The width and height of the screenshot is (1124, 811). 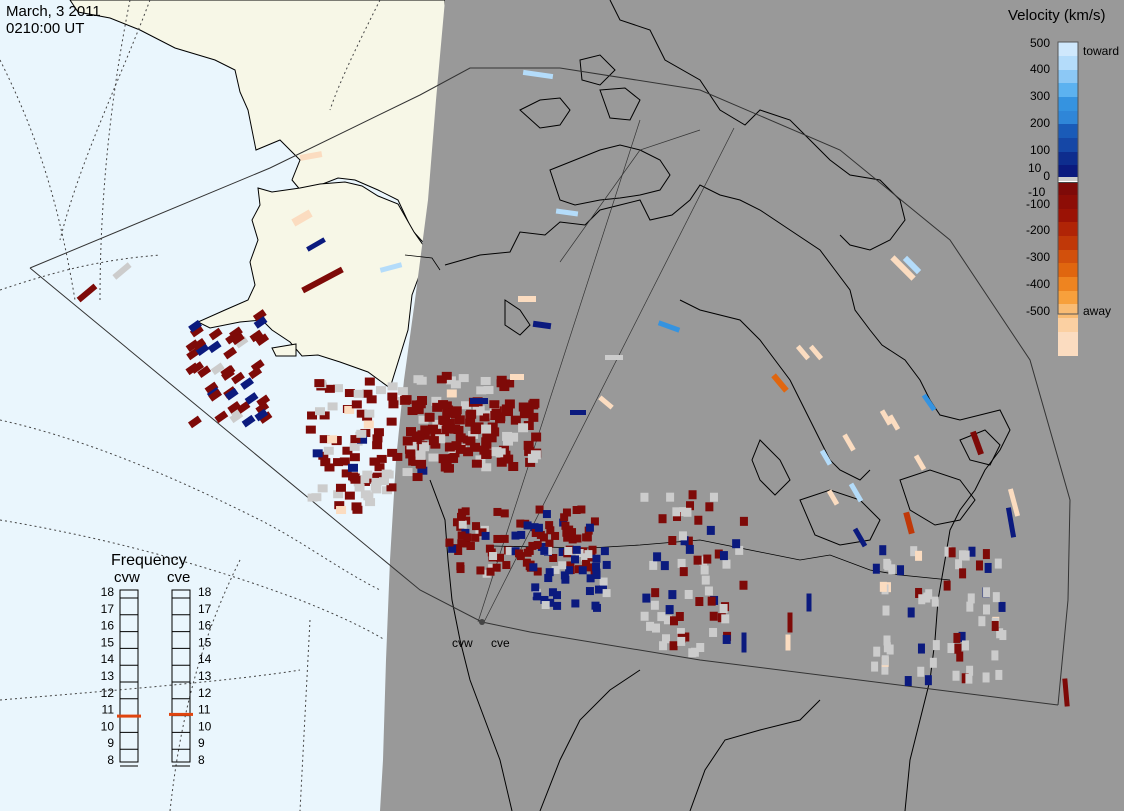 I want to click on frequency-bar-cve, so click(x=181, y=676).